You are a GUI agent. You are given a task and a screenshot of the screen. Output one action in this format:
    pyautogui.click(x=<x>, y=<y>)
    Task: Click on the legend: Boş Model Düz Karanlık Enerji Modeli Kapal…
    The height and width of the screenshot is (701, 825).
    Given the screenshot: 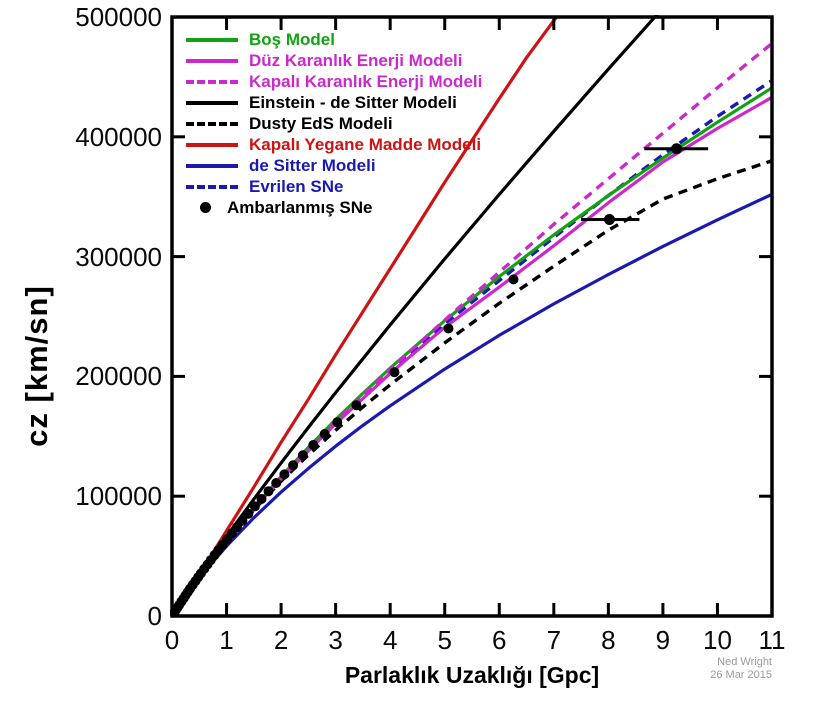 What is the action you would take?
    pyautogui.click(x=334, y=123)
    